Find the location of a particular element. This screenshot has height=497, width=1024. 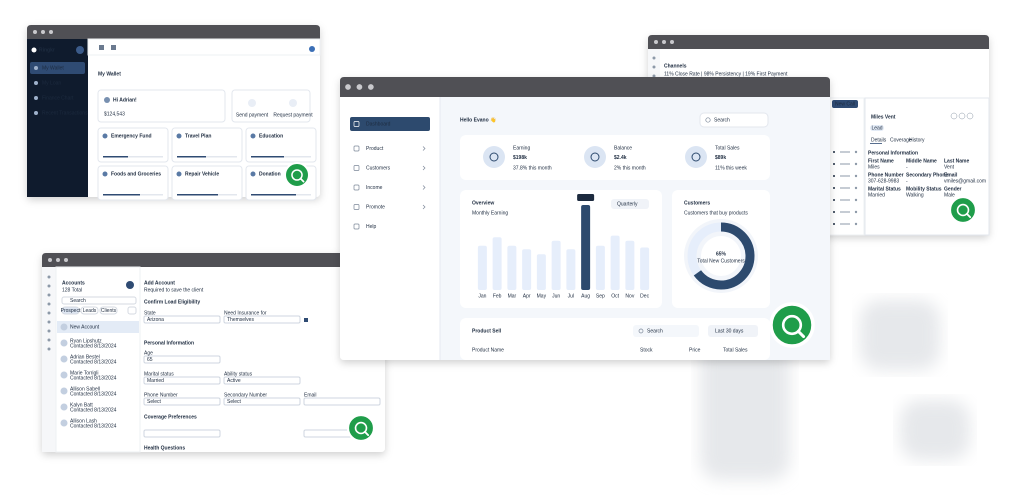

label: Allison Lash is located at coordinates (83, 421).